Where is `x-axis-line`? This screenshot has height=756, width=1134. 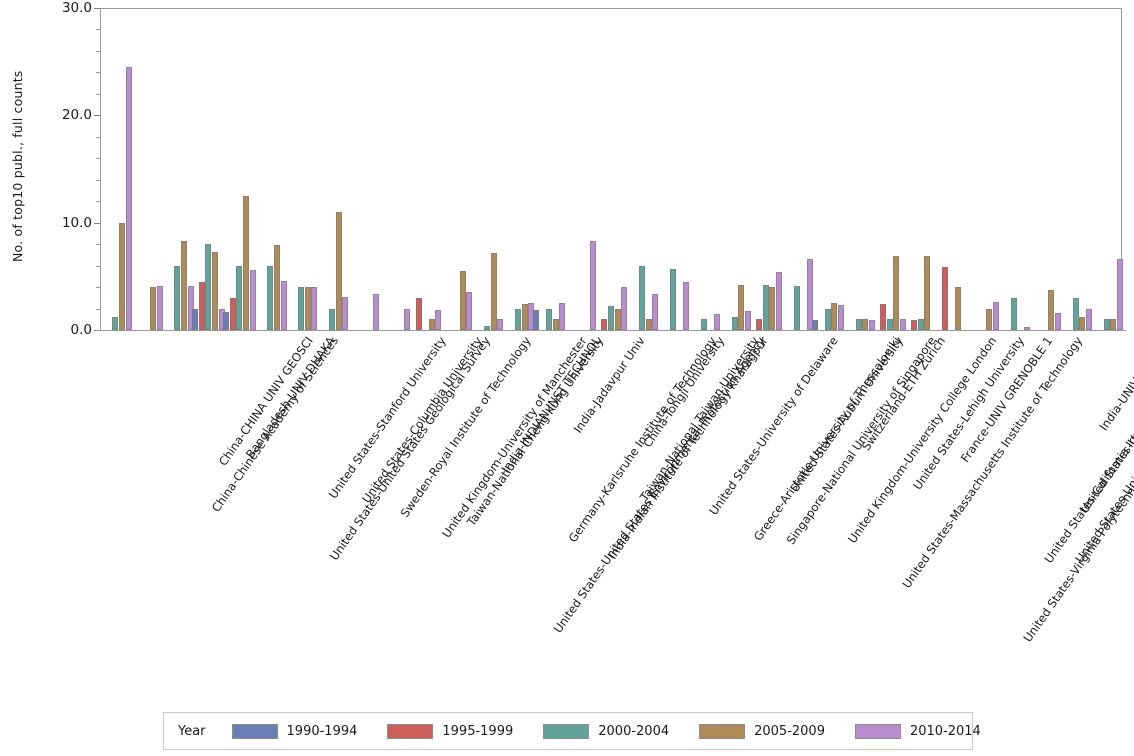 x-axis-line is located at coordinates (611, 330).